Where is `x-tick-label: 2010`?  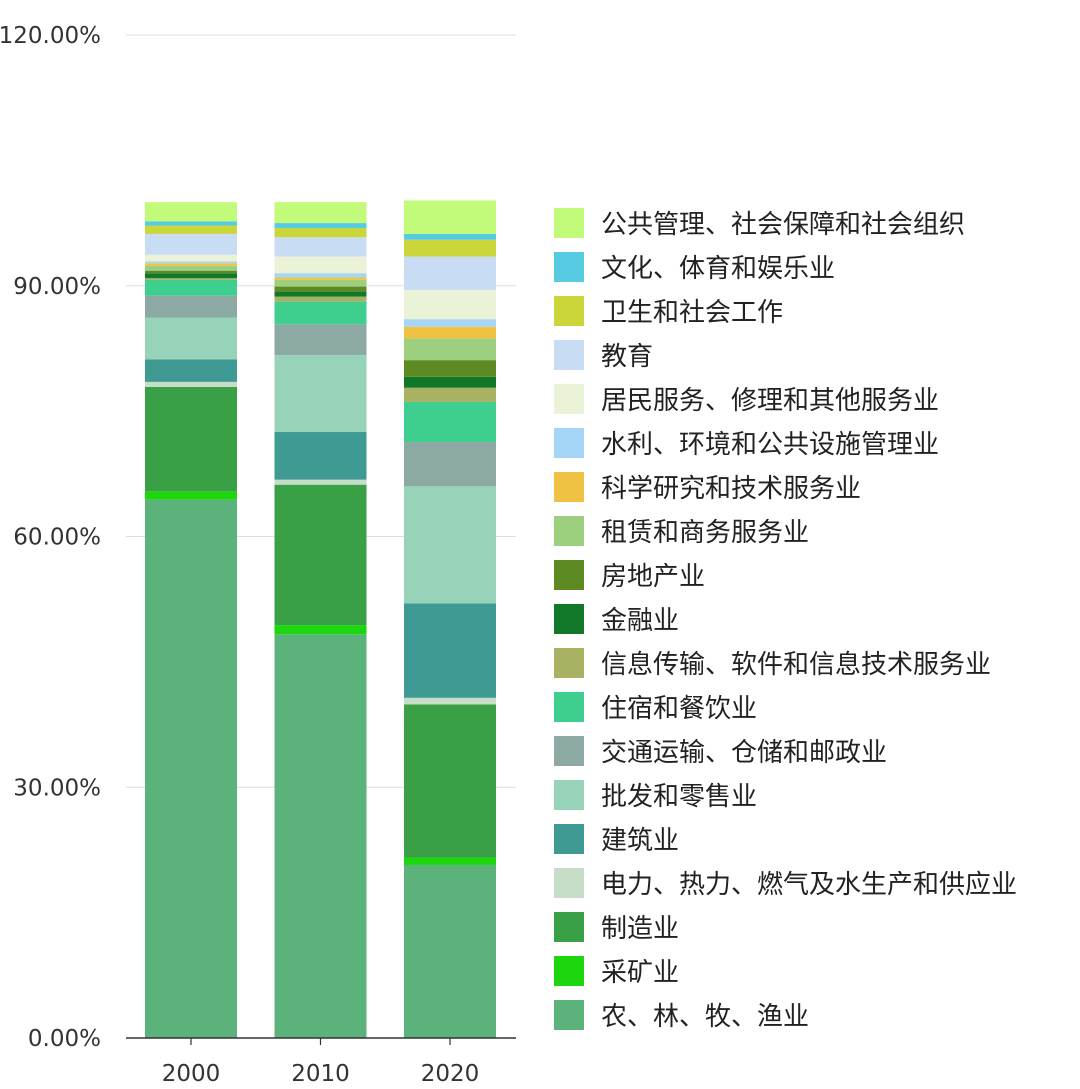 x-tick-label: 2010 is located at coordinates (320, 1074).